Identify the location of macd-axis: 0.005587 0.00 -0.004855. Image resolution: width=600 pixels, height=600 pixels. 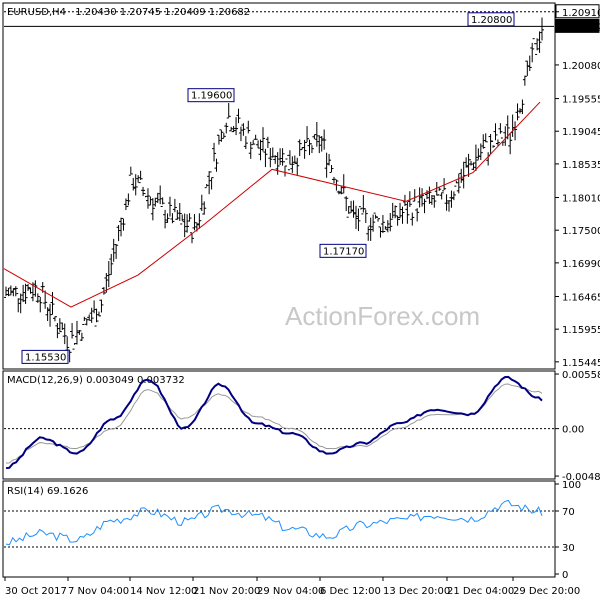
(577, 426).